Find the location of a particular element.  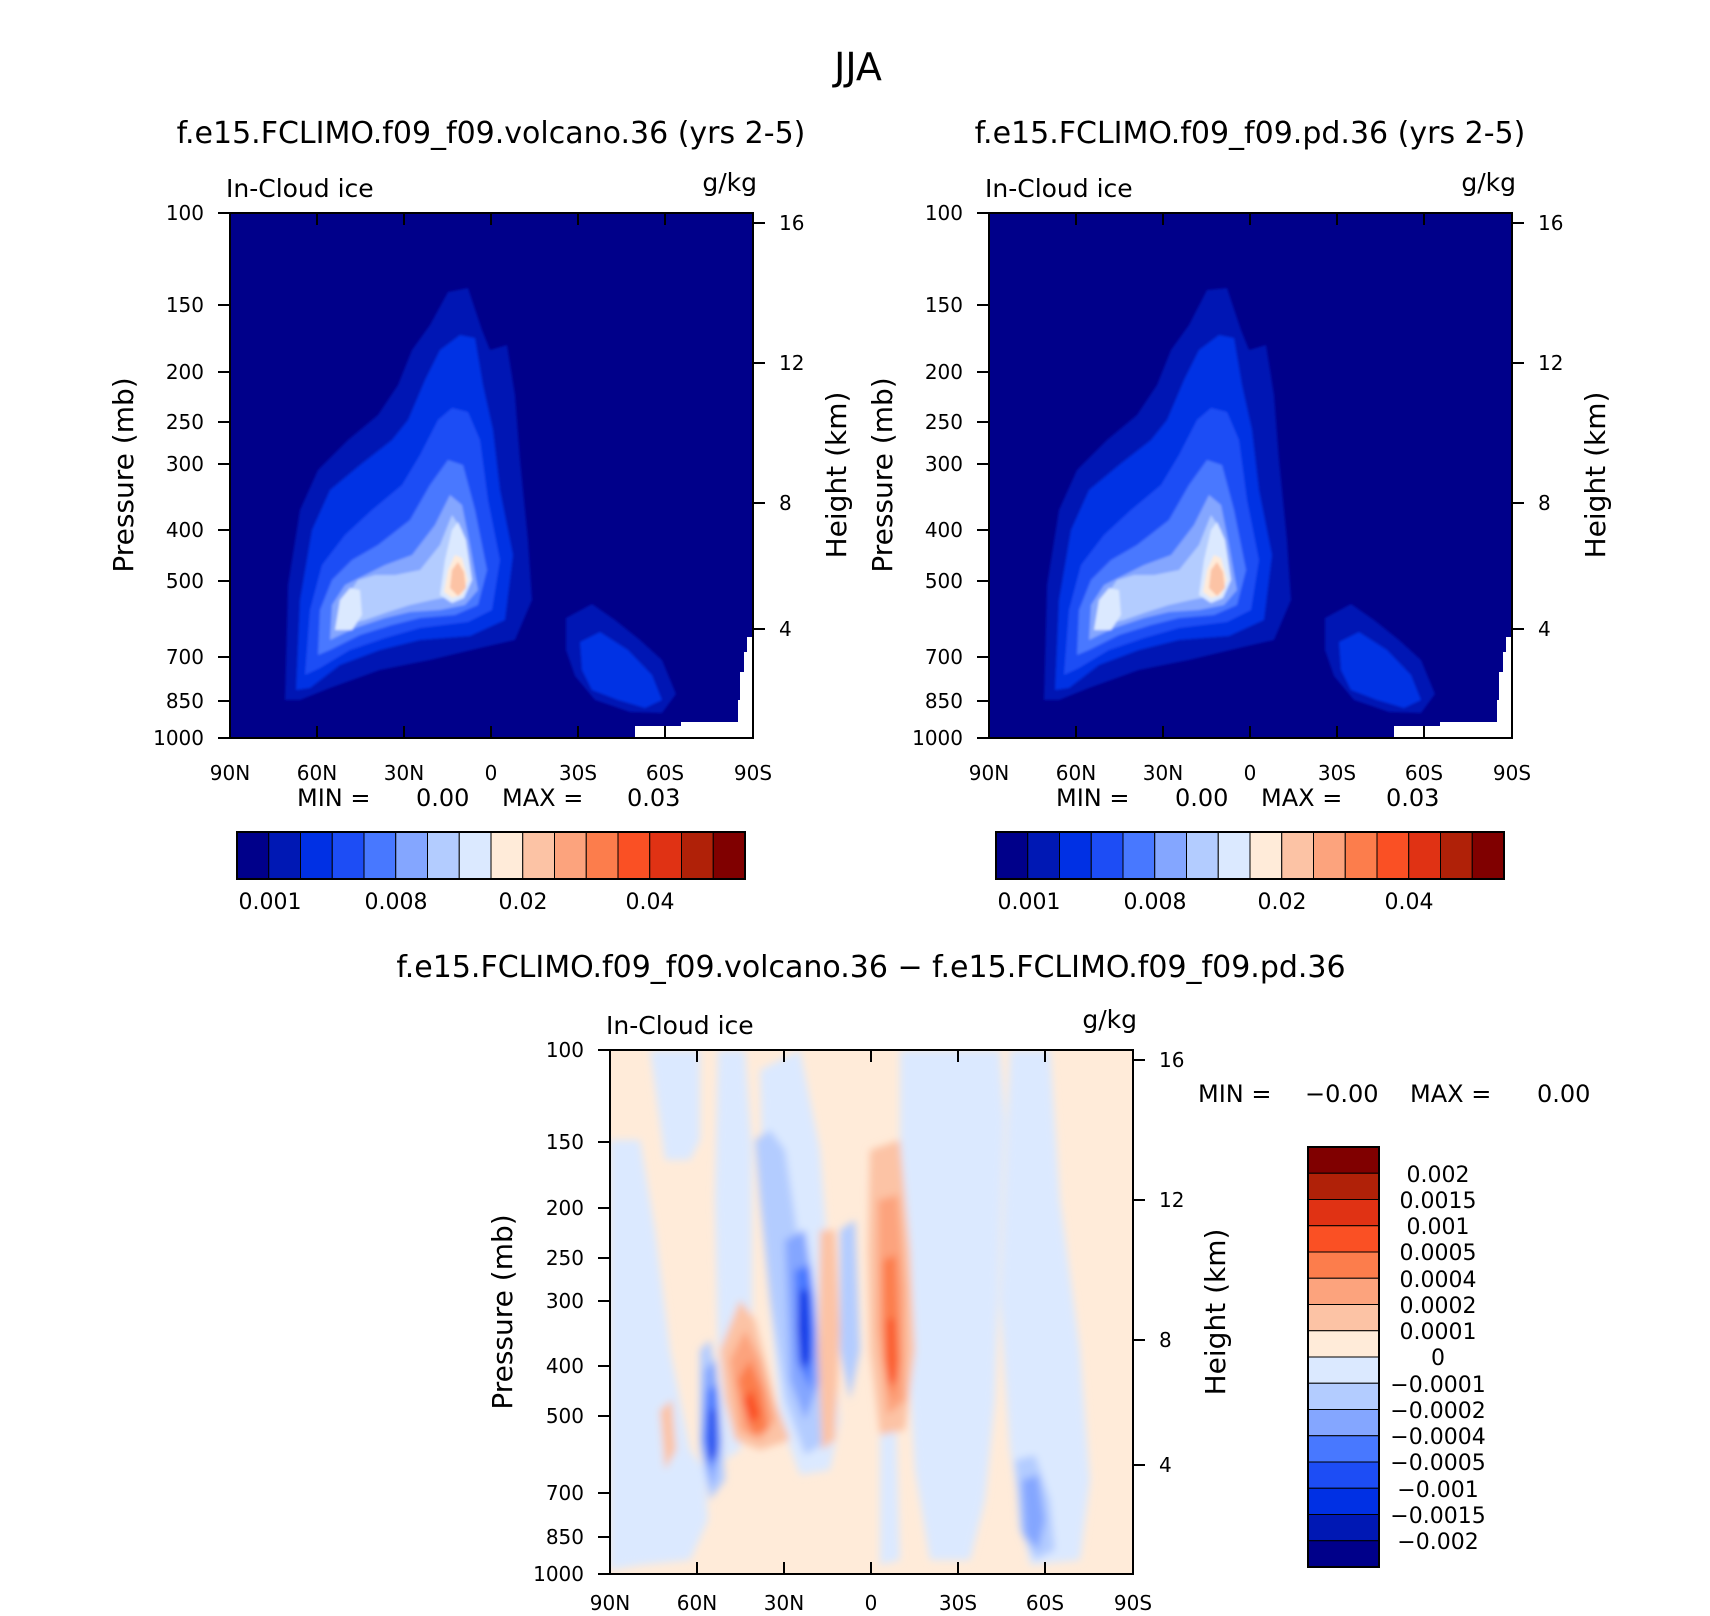

y-tick-labels: 100 150 200 250 300 400 500 700 850 1000 is located at coordinates (178, 475).